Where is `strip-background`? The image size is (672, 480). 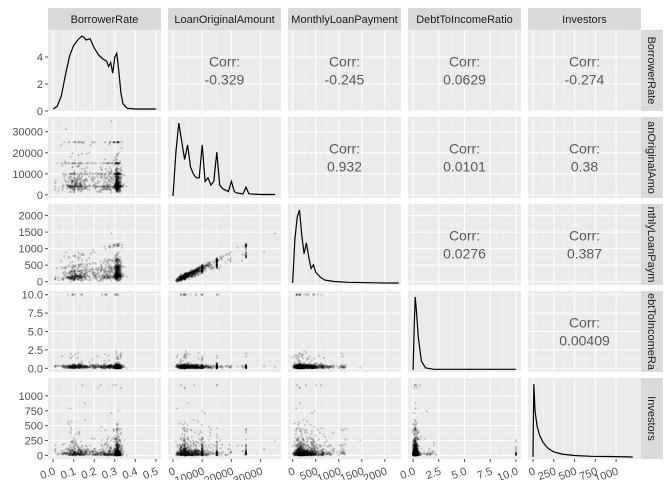
strip-background is located at coordinates (464, 19).